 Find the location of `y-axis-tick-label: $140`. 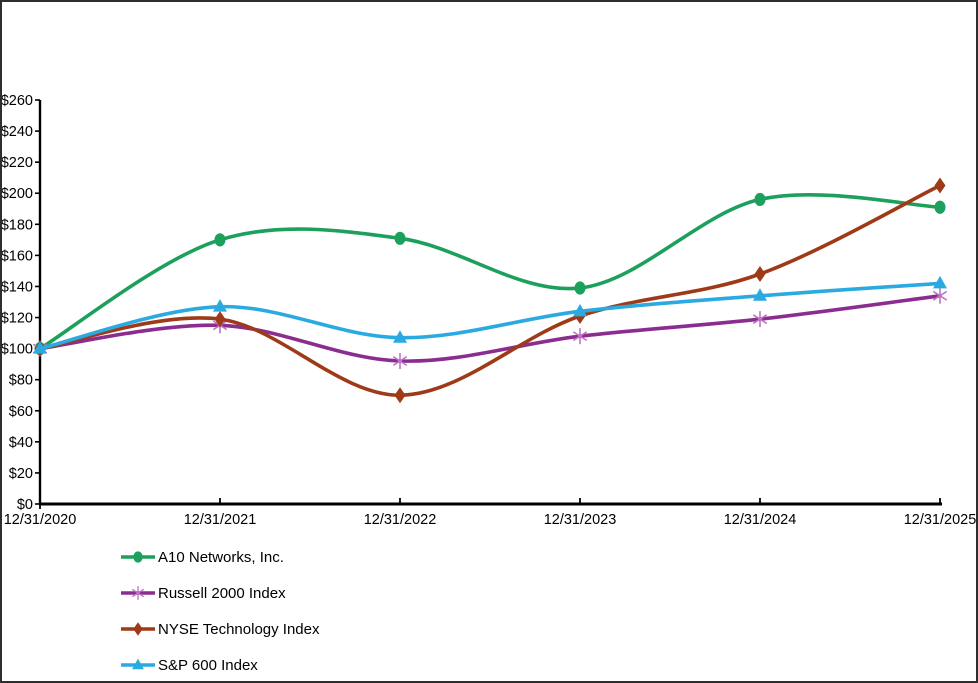

y-axis-tick-label: $140 is located at coordinates (17, 287).